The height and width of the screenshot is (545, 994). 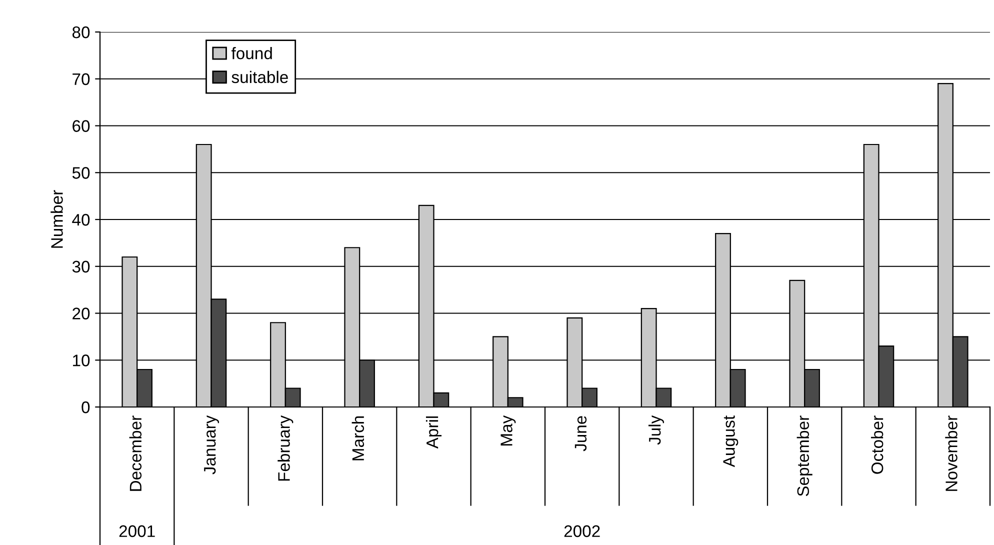 What do you see at coordinates (730, 441) in the screenshot?
I see `x-tick-label: August` at bounding box center [730, 441].